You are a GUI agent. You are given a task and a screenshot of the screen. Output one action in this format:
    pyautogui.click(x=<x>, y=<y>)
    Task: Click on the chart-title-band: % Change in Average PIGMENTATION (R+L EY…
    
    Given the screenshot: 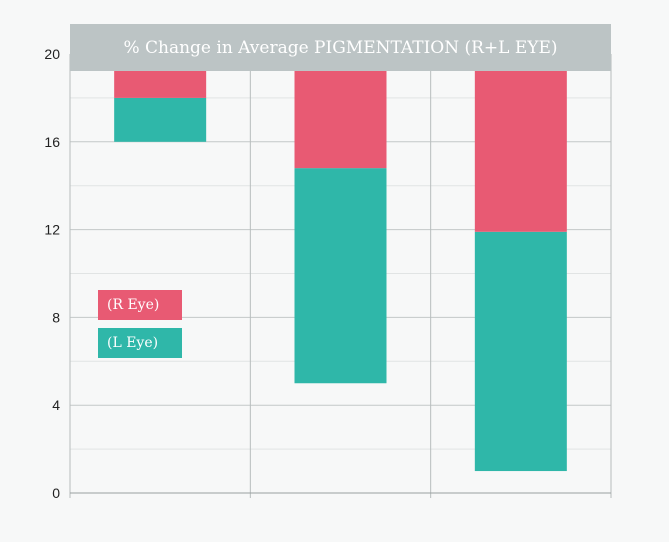 What is the action you would take?
    pyautogui.click(x=340, y=47)
    